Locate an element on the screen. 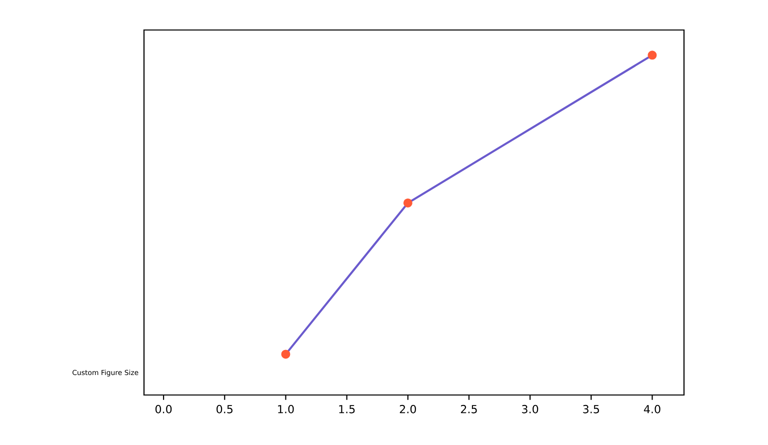  x-tick-label: 4.0 is located at coordinates (652, 409).